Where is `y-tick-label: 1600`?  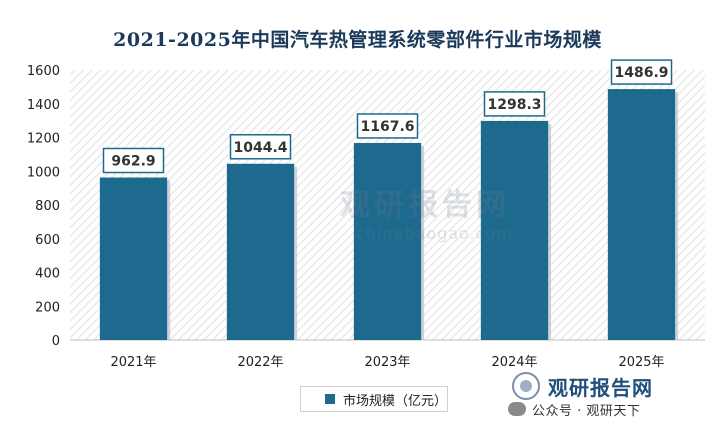 y-tick-label: 1600 is located at coordinates (43, 71).